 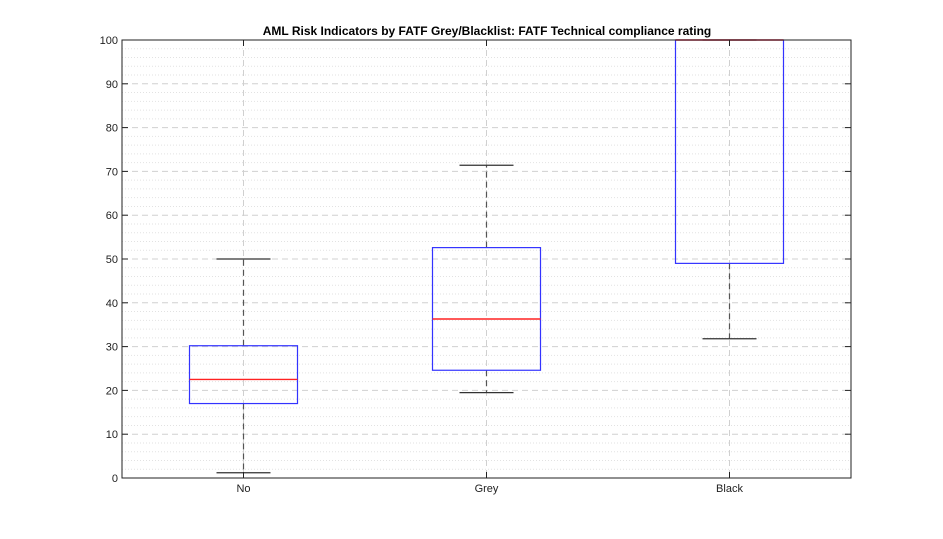 I want to click on y-tick-label: 0, so click(x=115, y=479).